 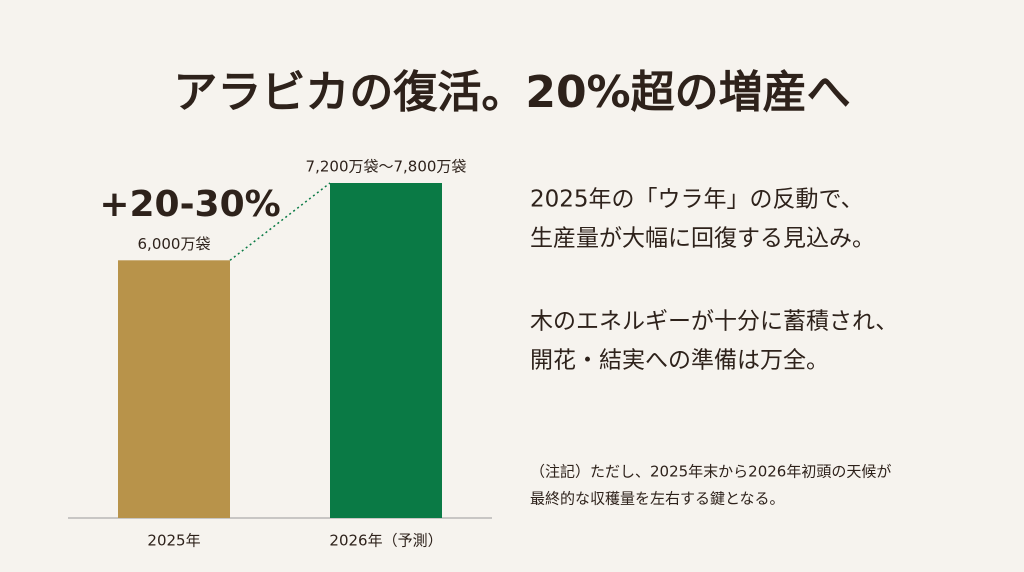 I want to click on annotation: +20-30%, so click(x=189, y=204).